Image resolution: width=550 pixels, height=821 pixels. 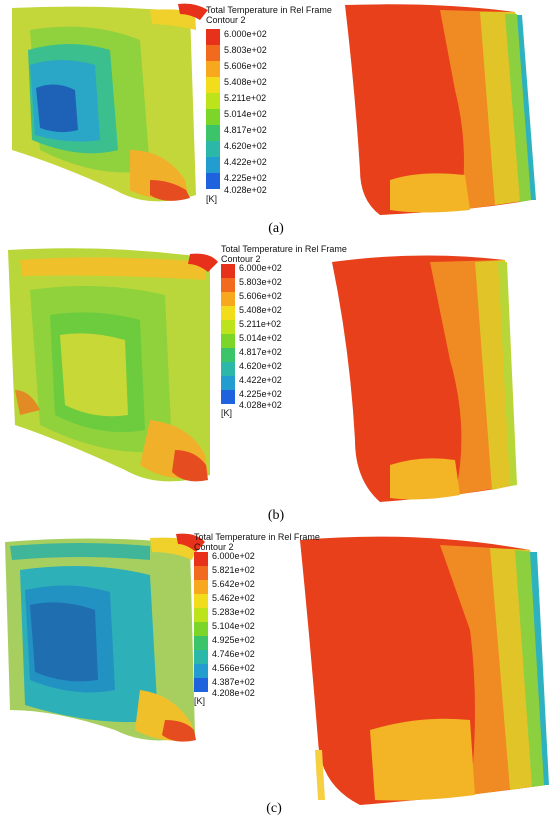 What do you see at coordinates (233, 640) in the screenshot?
I see `legend-level: 4.925e+02` at bounding box center [233, 640].